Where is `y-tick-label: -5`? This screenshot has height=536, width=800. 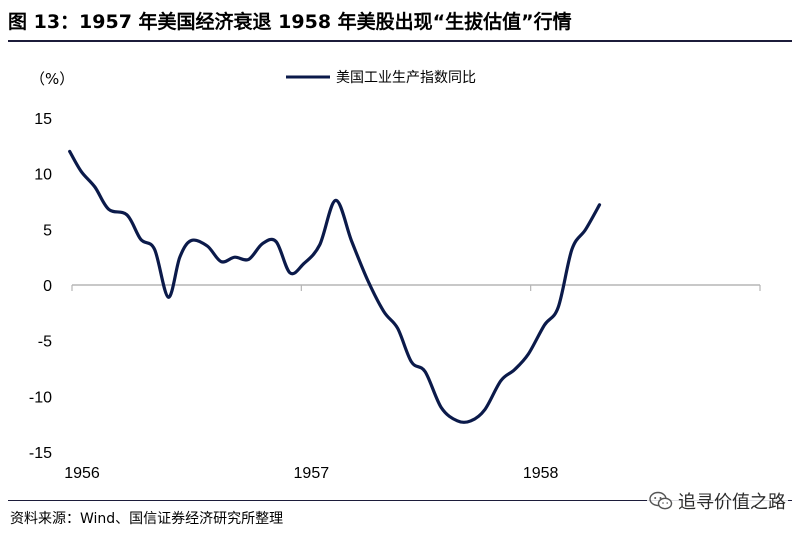
y-tick-label: -5 is located at coordinates (45, 342).